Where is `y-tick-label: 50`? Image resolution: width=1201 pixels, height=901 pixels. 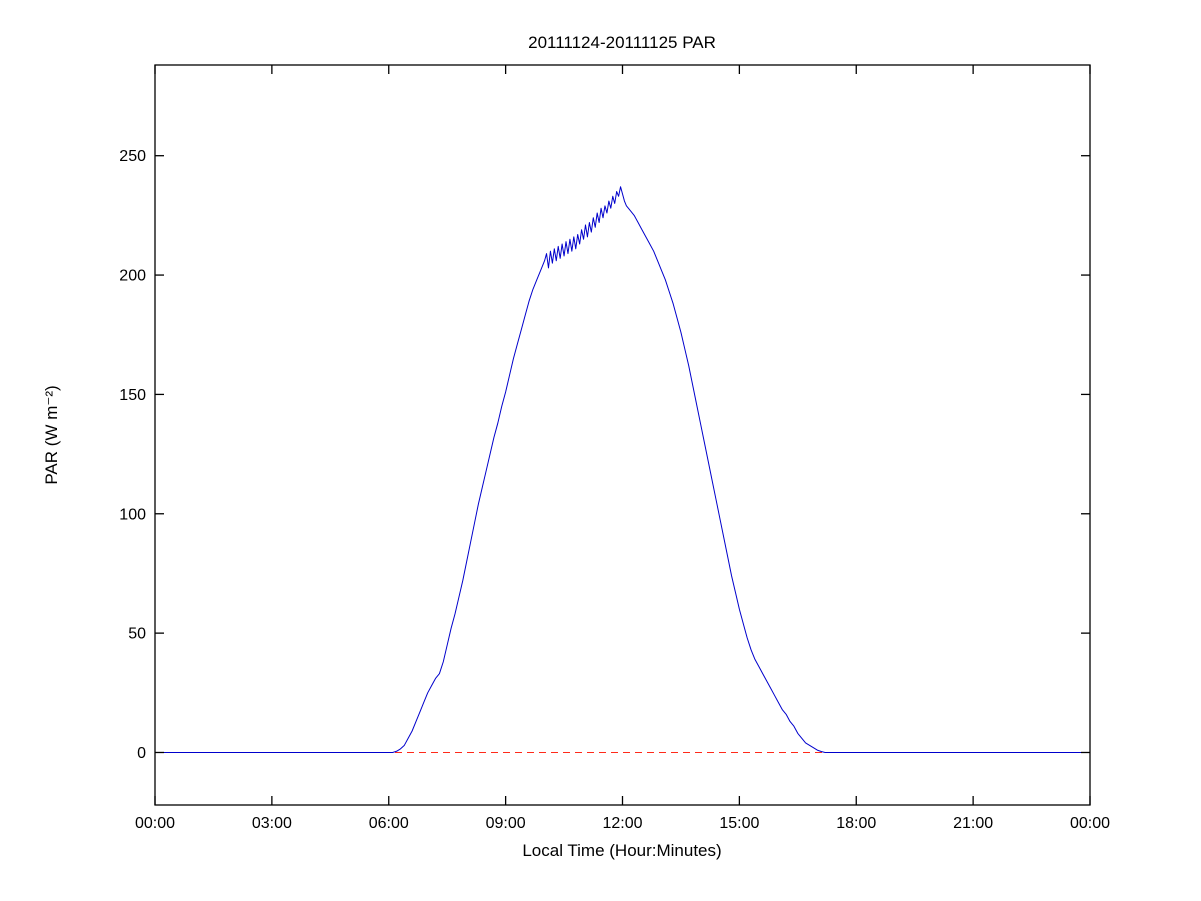
y-tick-label: 50 is located at coordinates (137, 634).